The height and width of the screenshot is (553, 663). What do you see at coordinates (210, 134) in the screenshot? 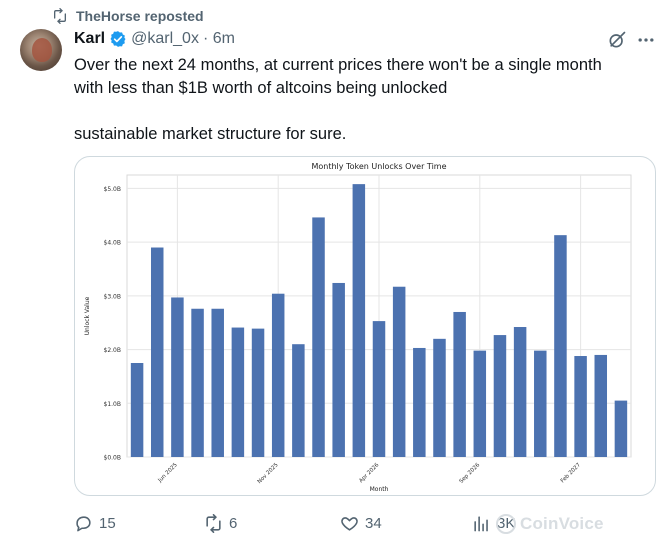
I see `tweet-line: sustainable market structure for sure.` at bounding box center [210, 134].